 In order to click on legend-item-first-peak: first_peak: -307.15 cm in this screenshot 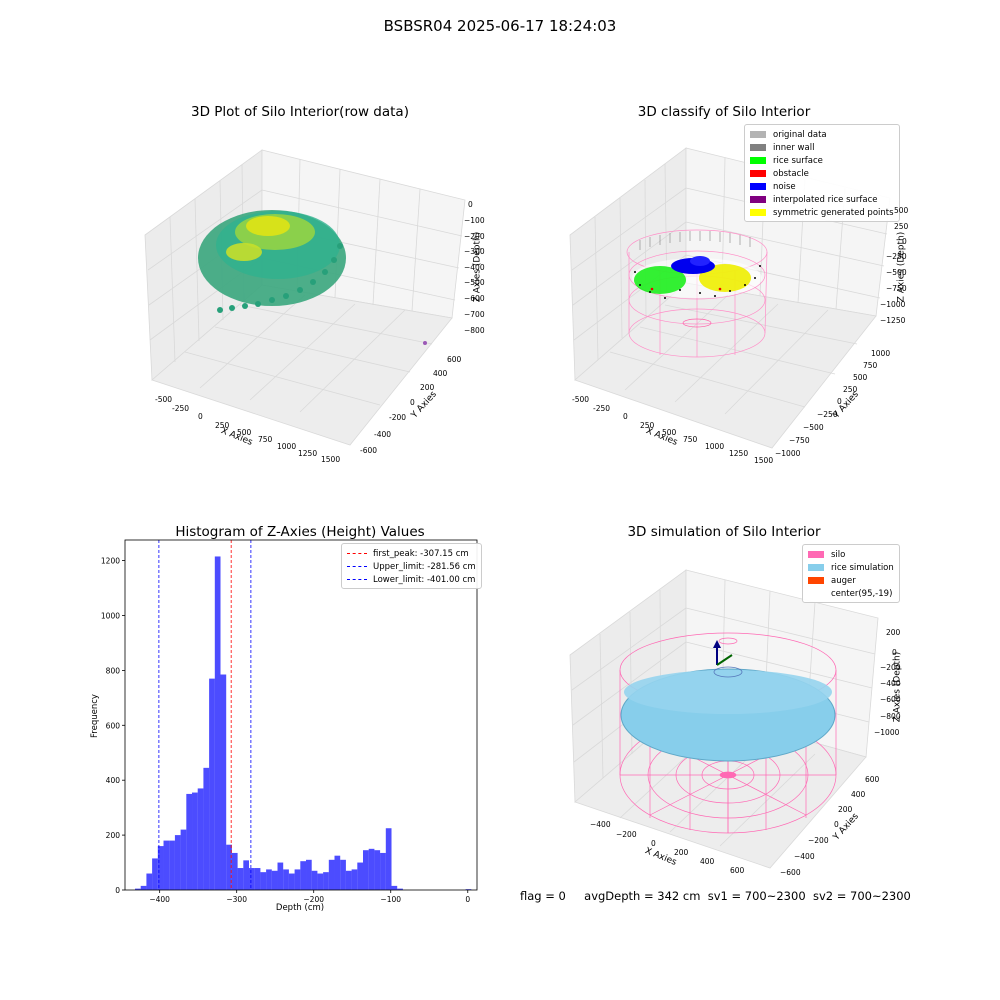, I will do `click(411, 553)`.